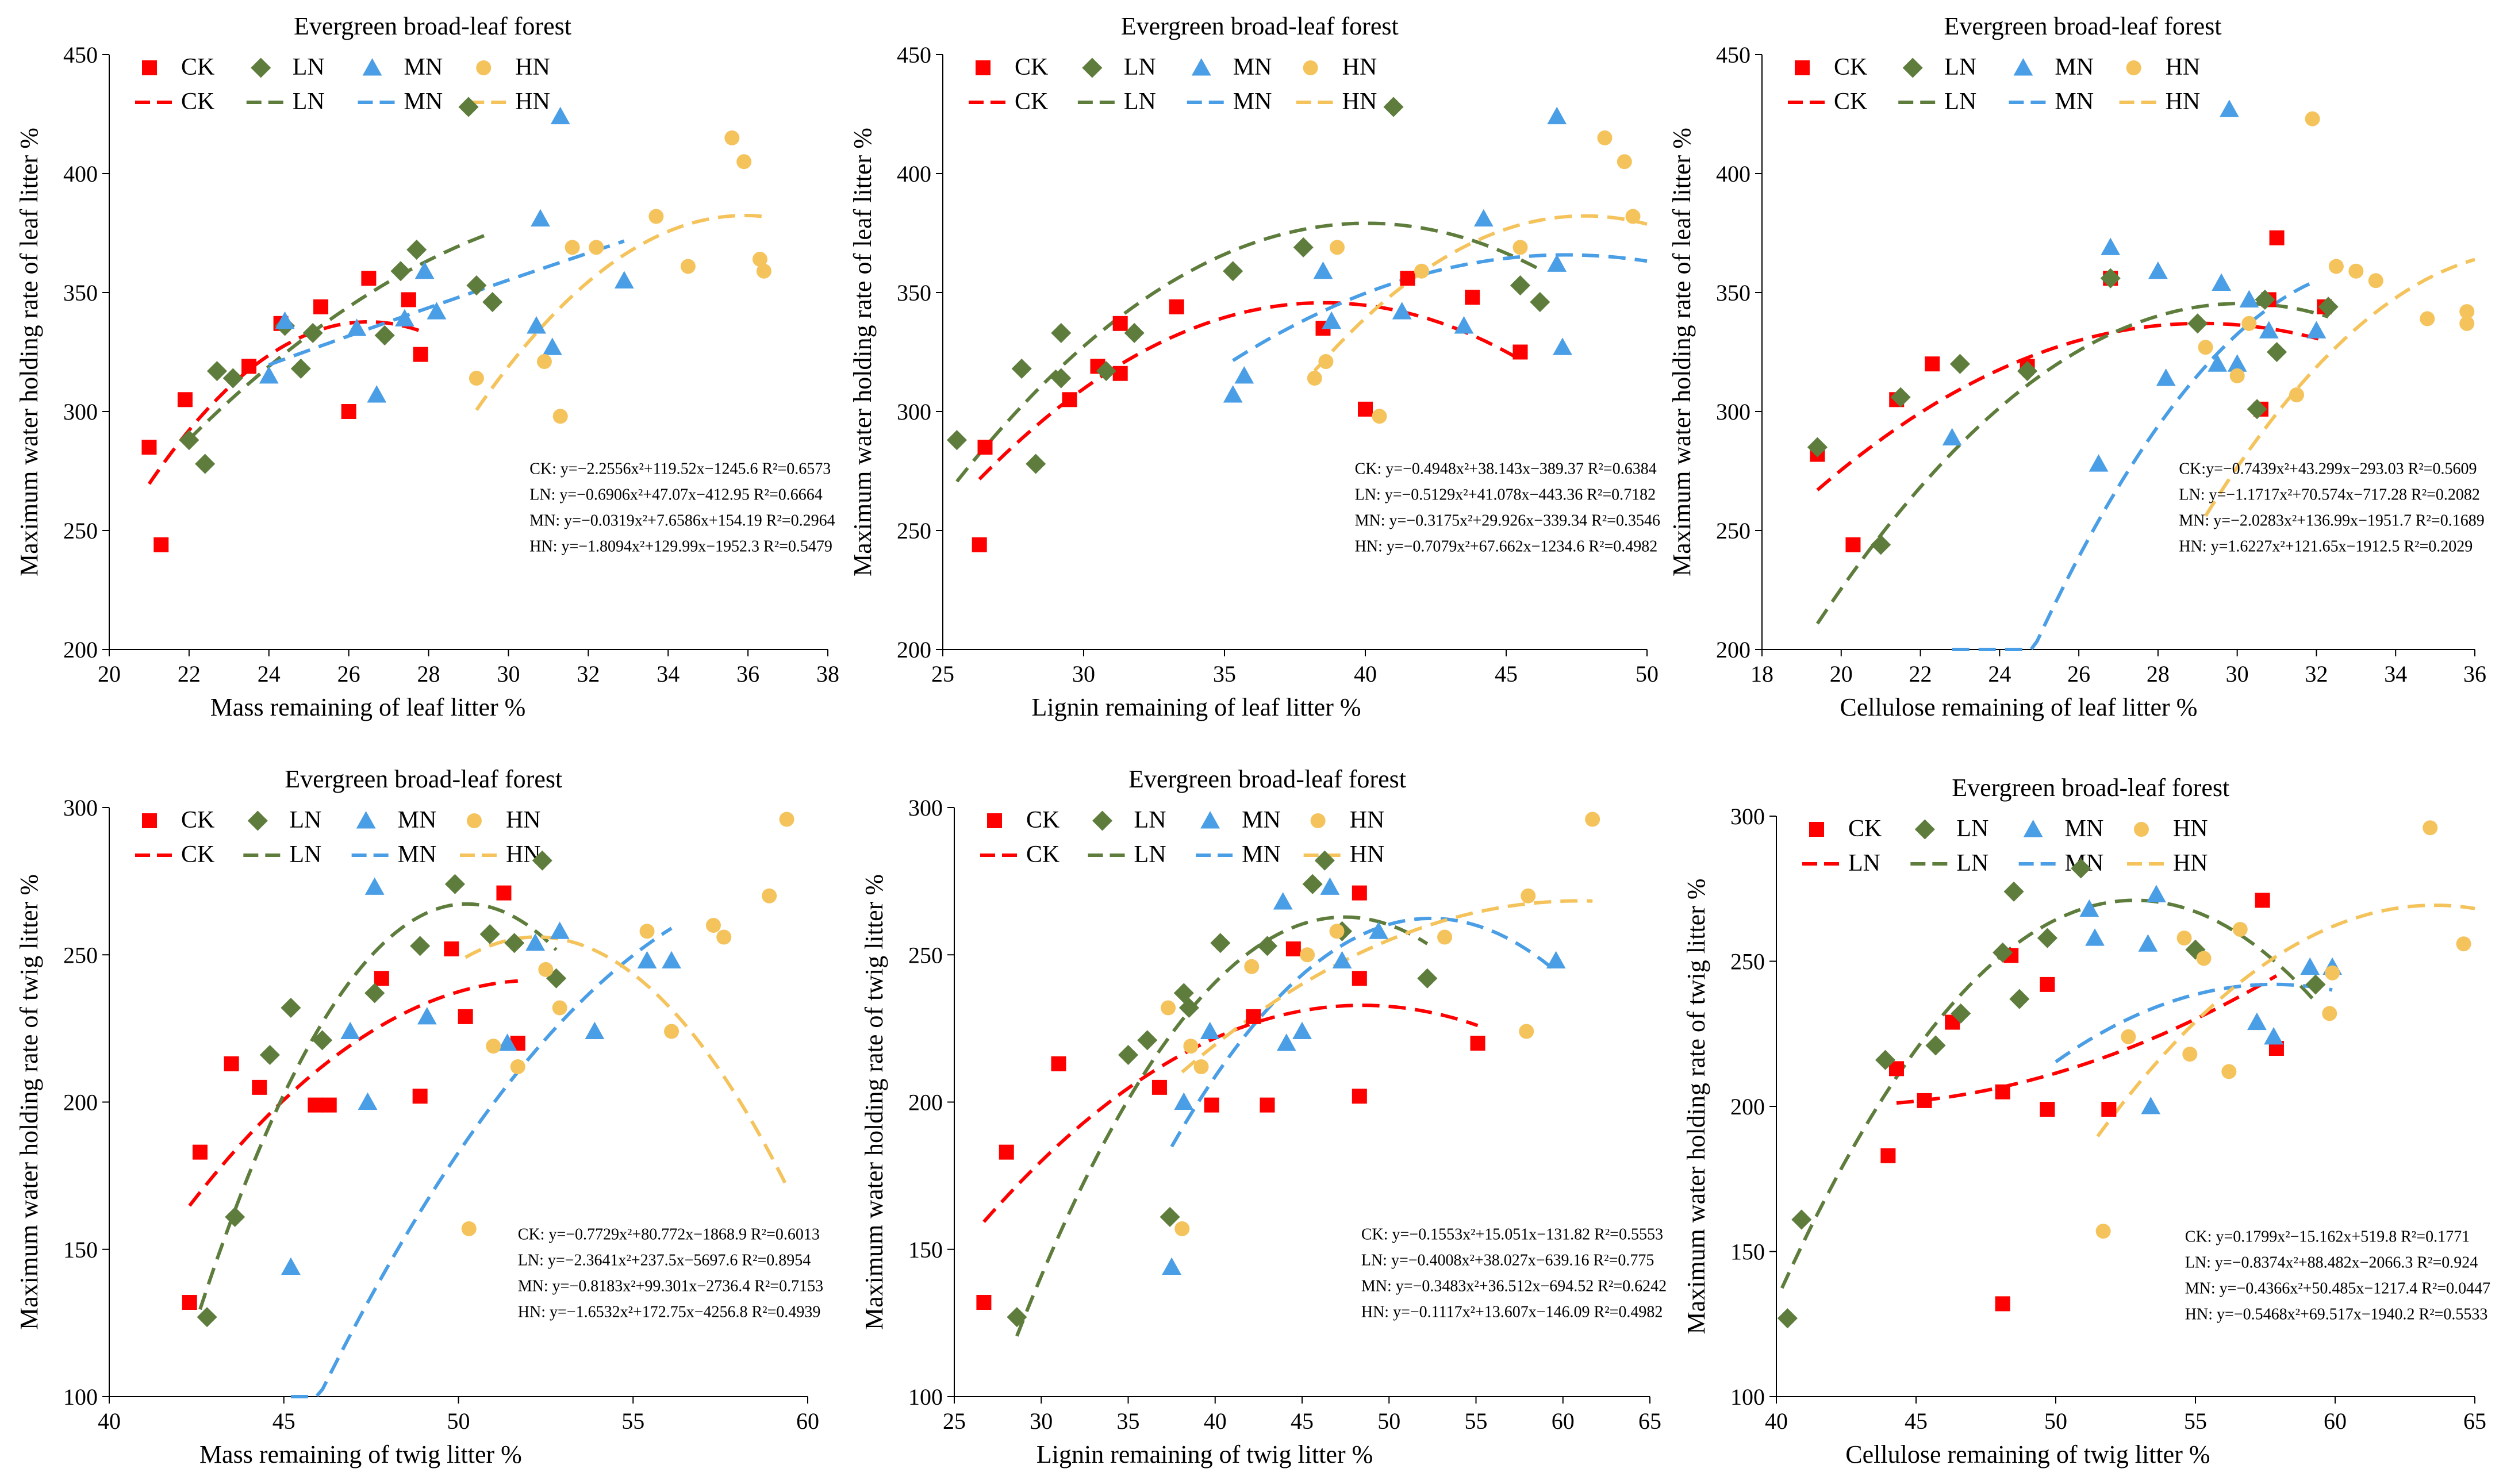 Image resolution: width=2503 pixels, height=1484 pixels. I want to click on equation-1: CK: y=−2.2556x²+119.52x−1245.6 R²=0.6573, so click(680, 469).